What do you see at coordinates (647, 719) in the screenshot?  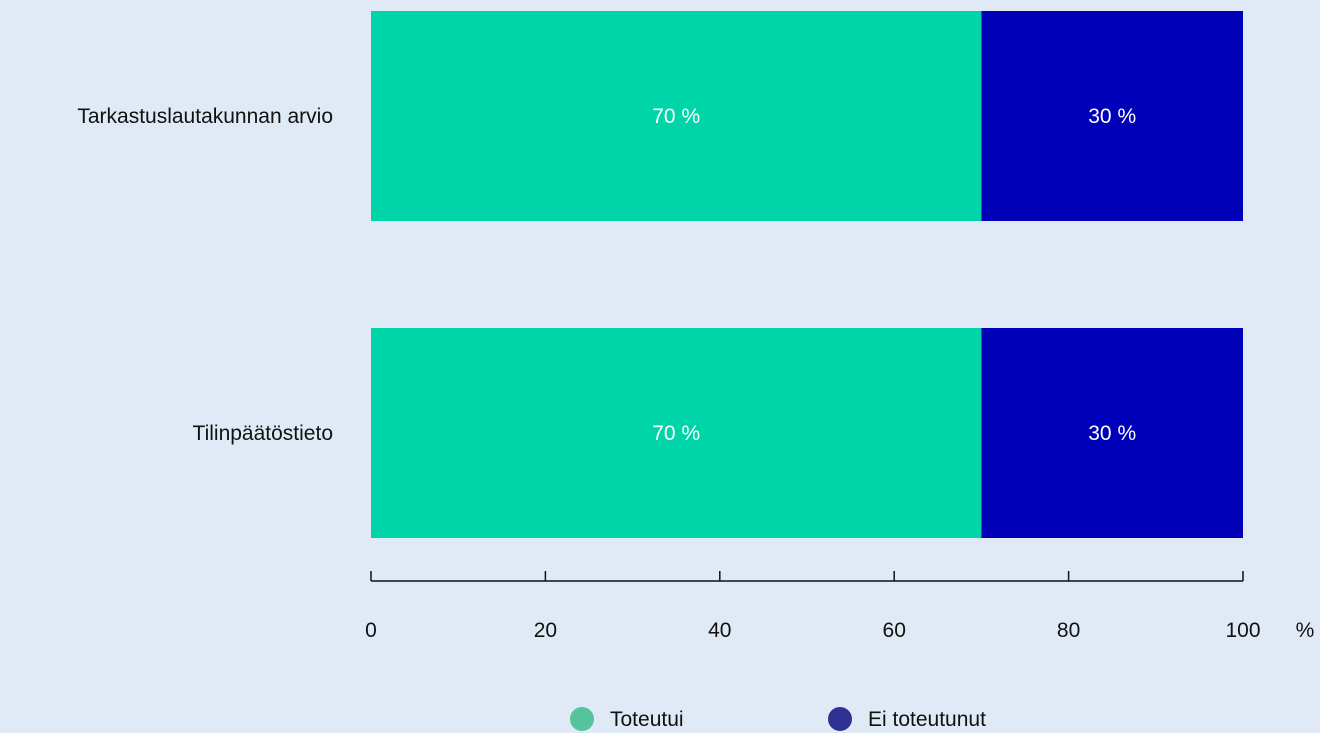 I see `legend-label: Toteutui` at bounding box center [647, 719].